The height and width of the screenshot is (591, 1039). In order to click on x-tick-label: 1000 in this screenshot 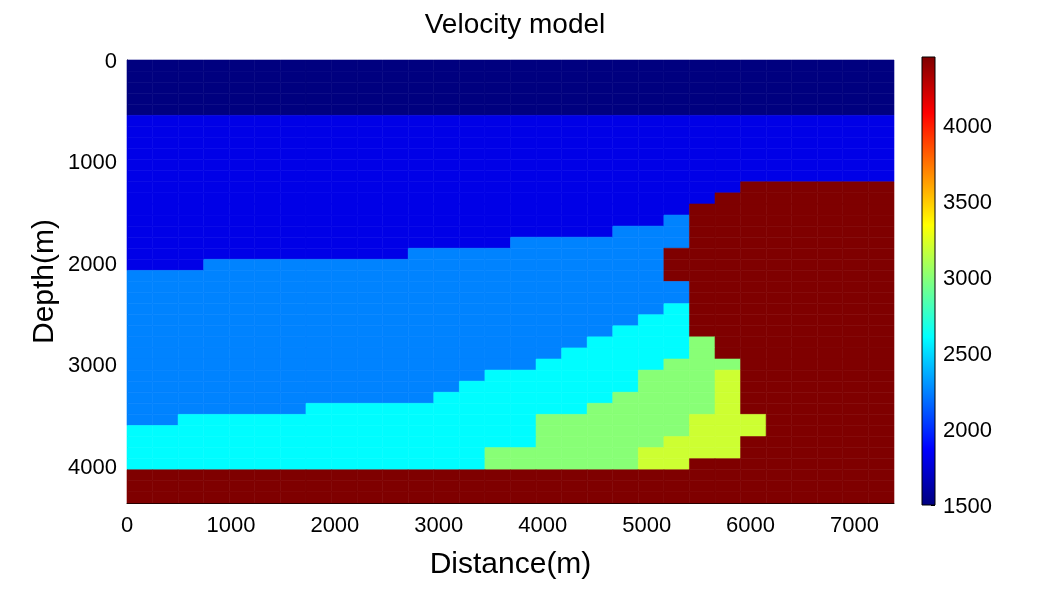, I will do `click(231, 524)`.